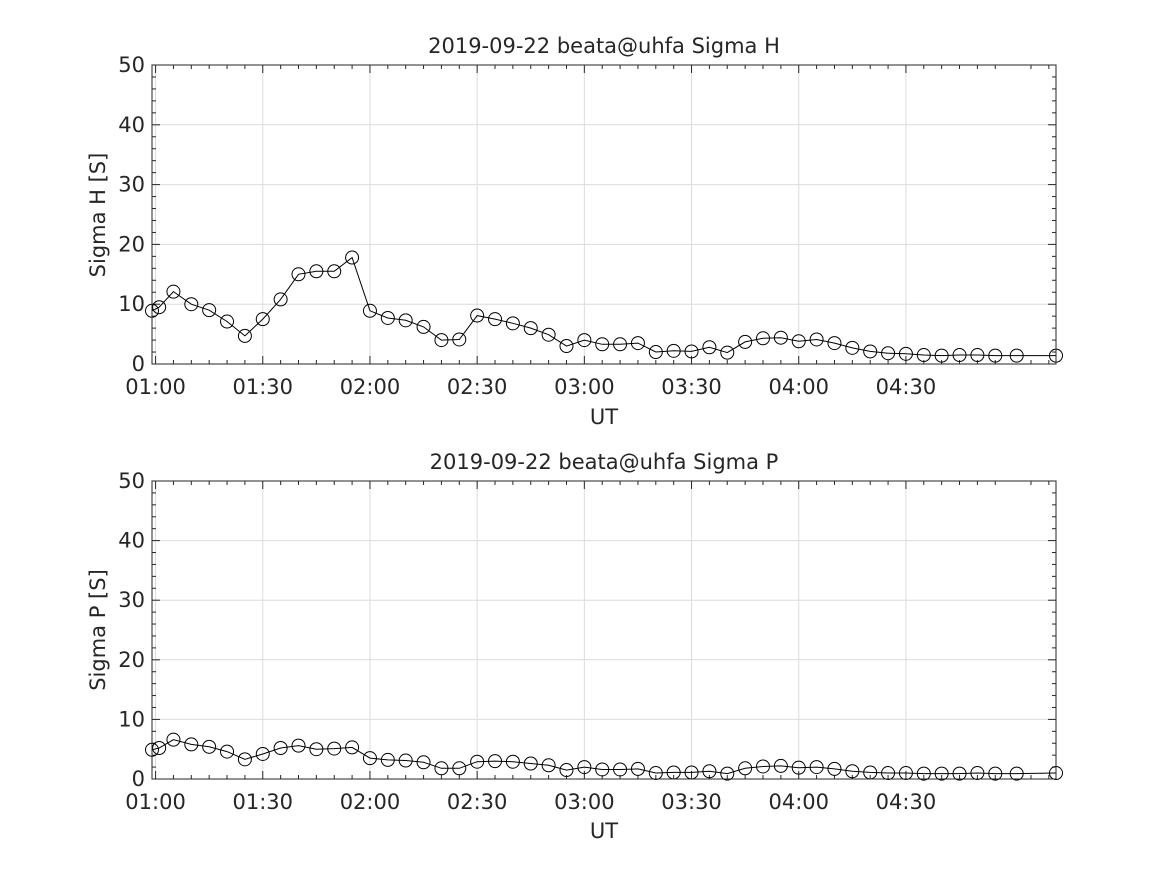  I want to click on x-tick-label: 01:00, so click(155, 387).